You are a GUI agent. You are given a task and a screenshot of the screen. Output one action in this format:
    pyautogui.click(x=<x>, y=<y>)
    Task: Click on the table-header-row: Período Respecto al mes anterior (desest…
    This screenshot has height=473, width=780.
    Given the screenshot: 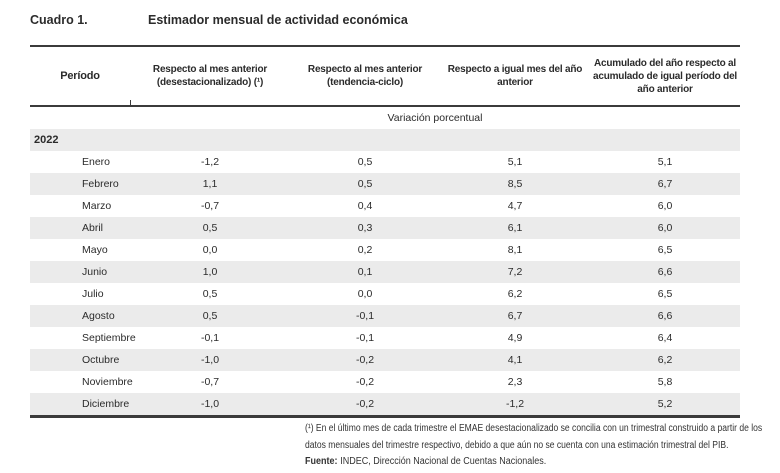 What is the action you would take?
    pyautogui.click(x=385, y=77)
    